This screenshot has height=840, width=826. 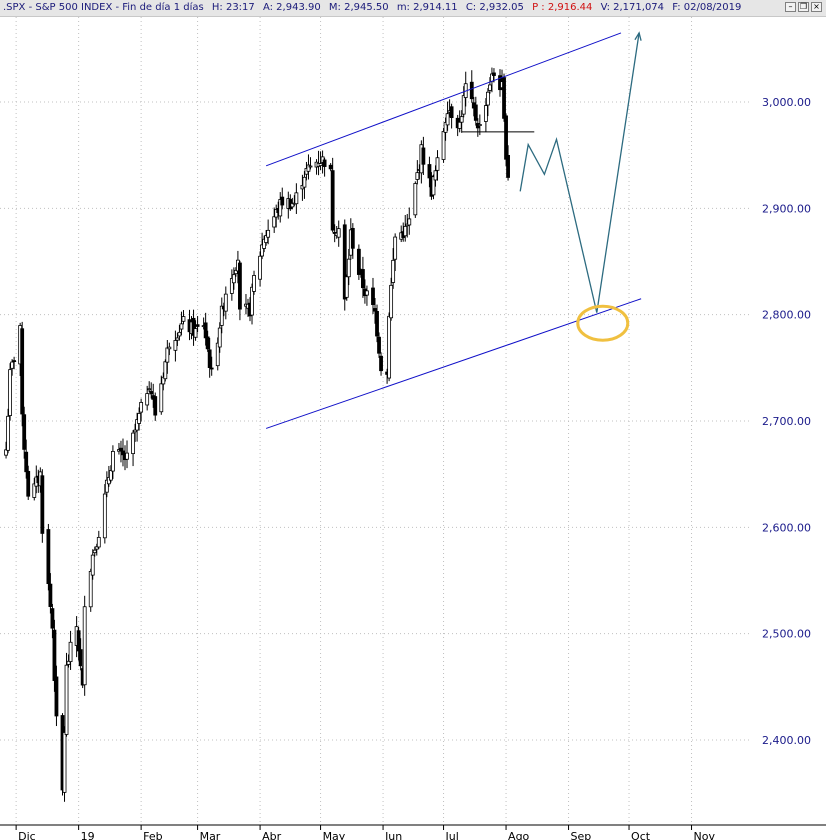 I want to click on x-tick-label: May, so click(x=334, y=835).